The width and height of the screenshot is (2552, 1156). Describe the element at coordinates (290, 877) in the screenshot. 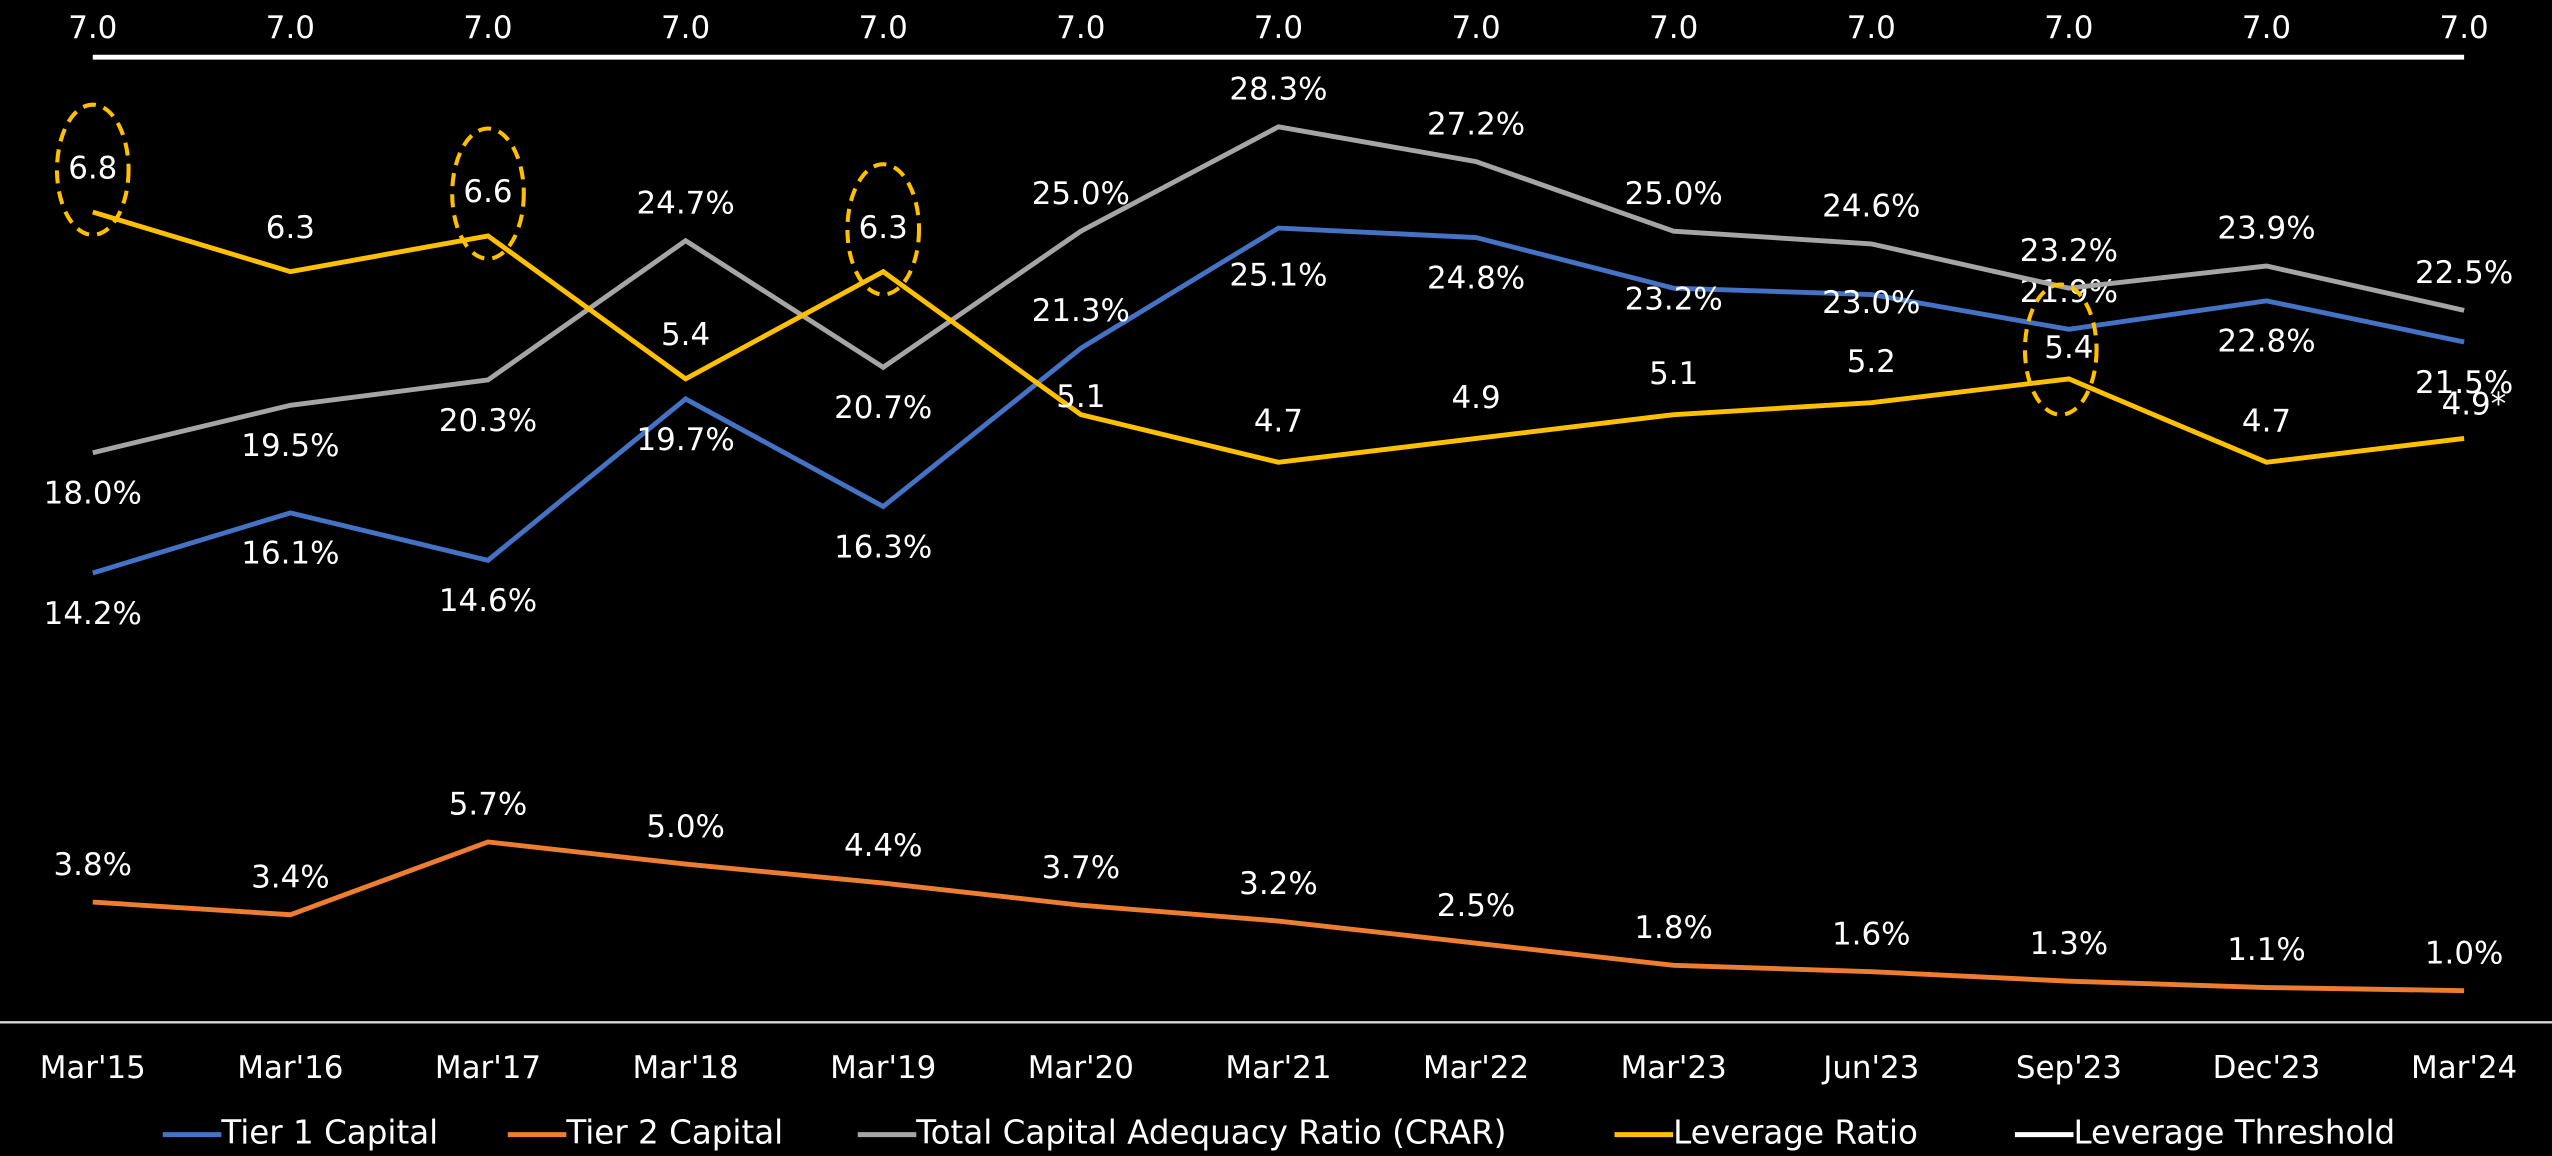

I see `data-label: 3.4%` at that location.